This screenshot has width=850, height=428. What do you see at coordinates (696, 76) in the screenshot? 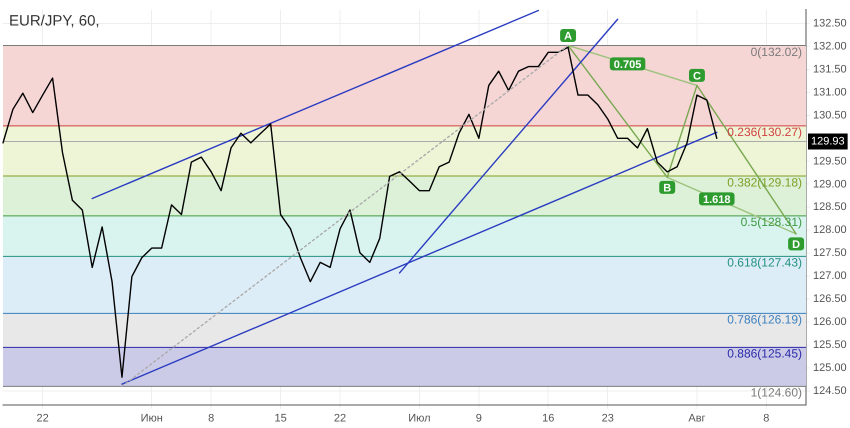
I see `data-label: C` at bounding box center [696, 76].